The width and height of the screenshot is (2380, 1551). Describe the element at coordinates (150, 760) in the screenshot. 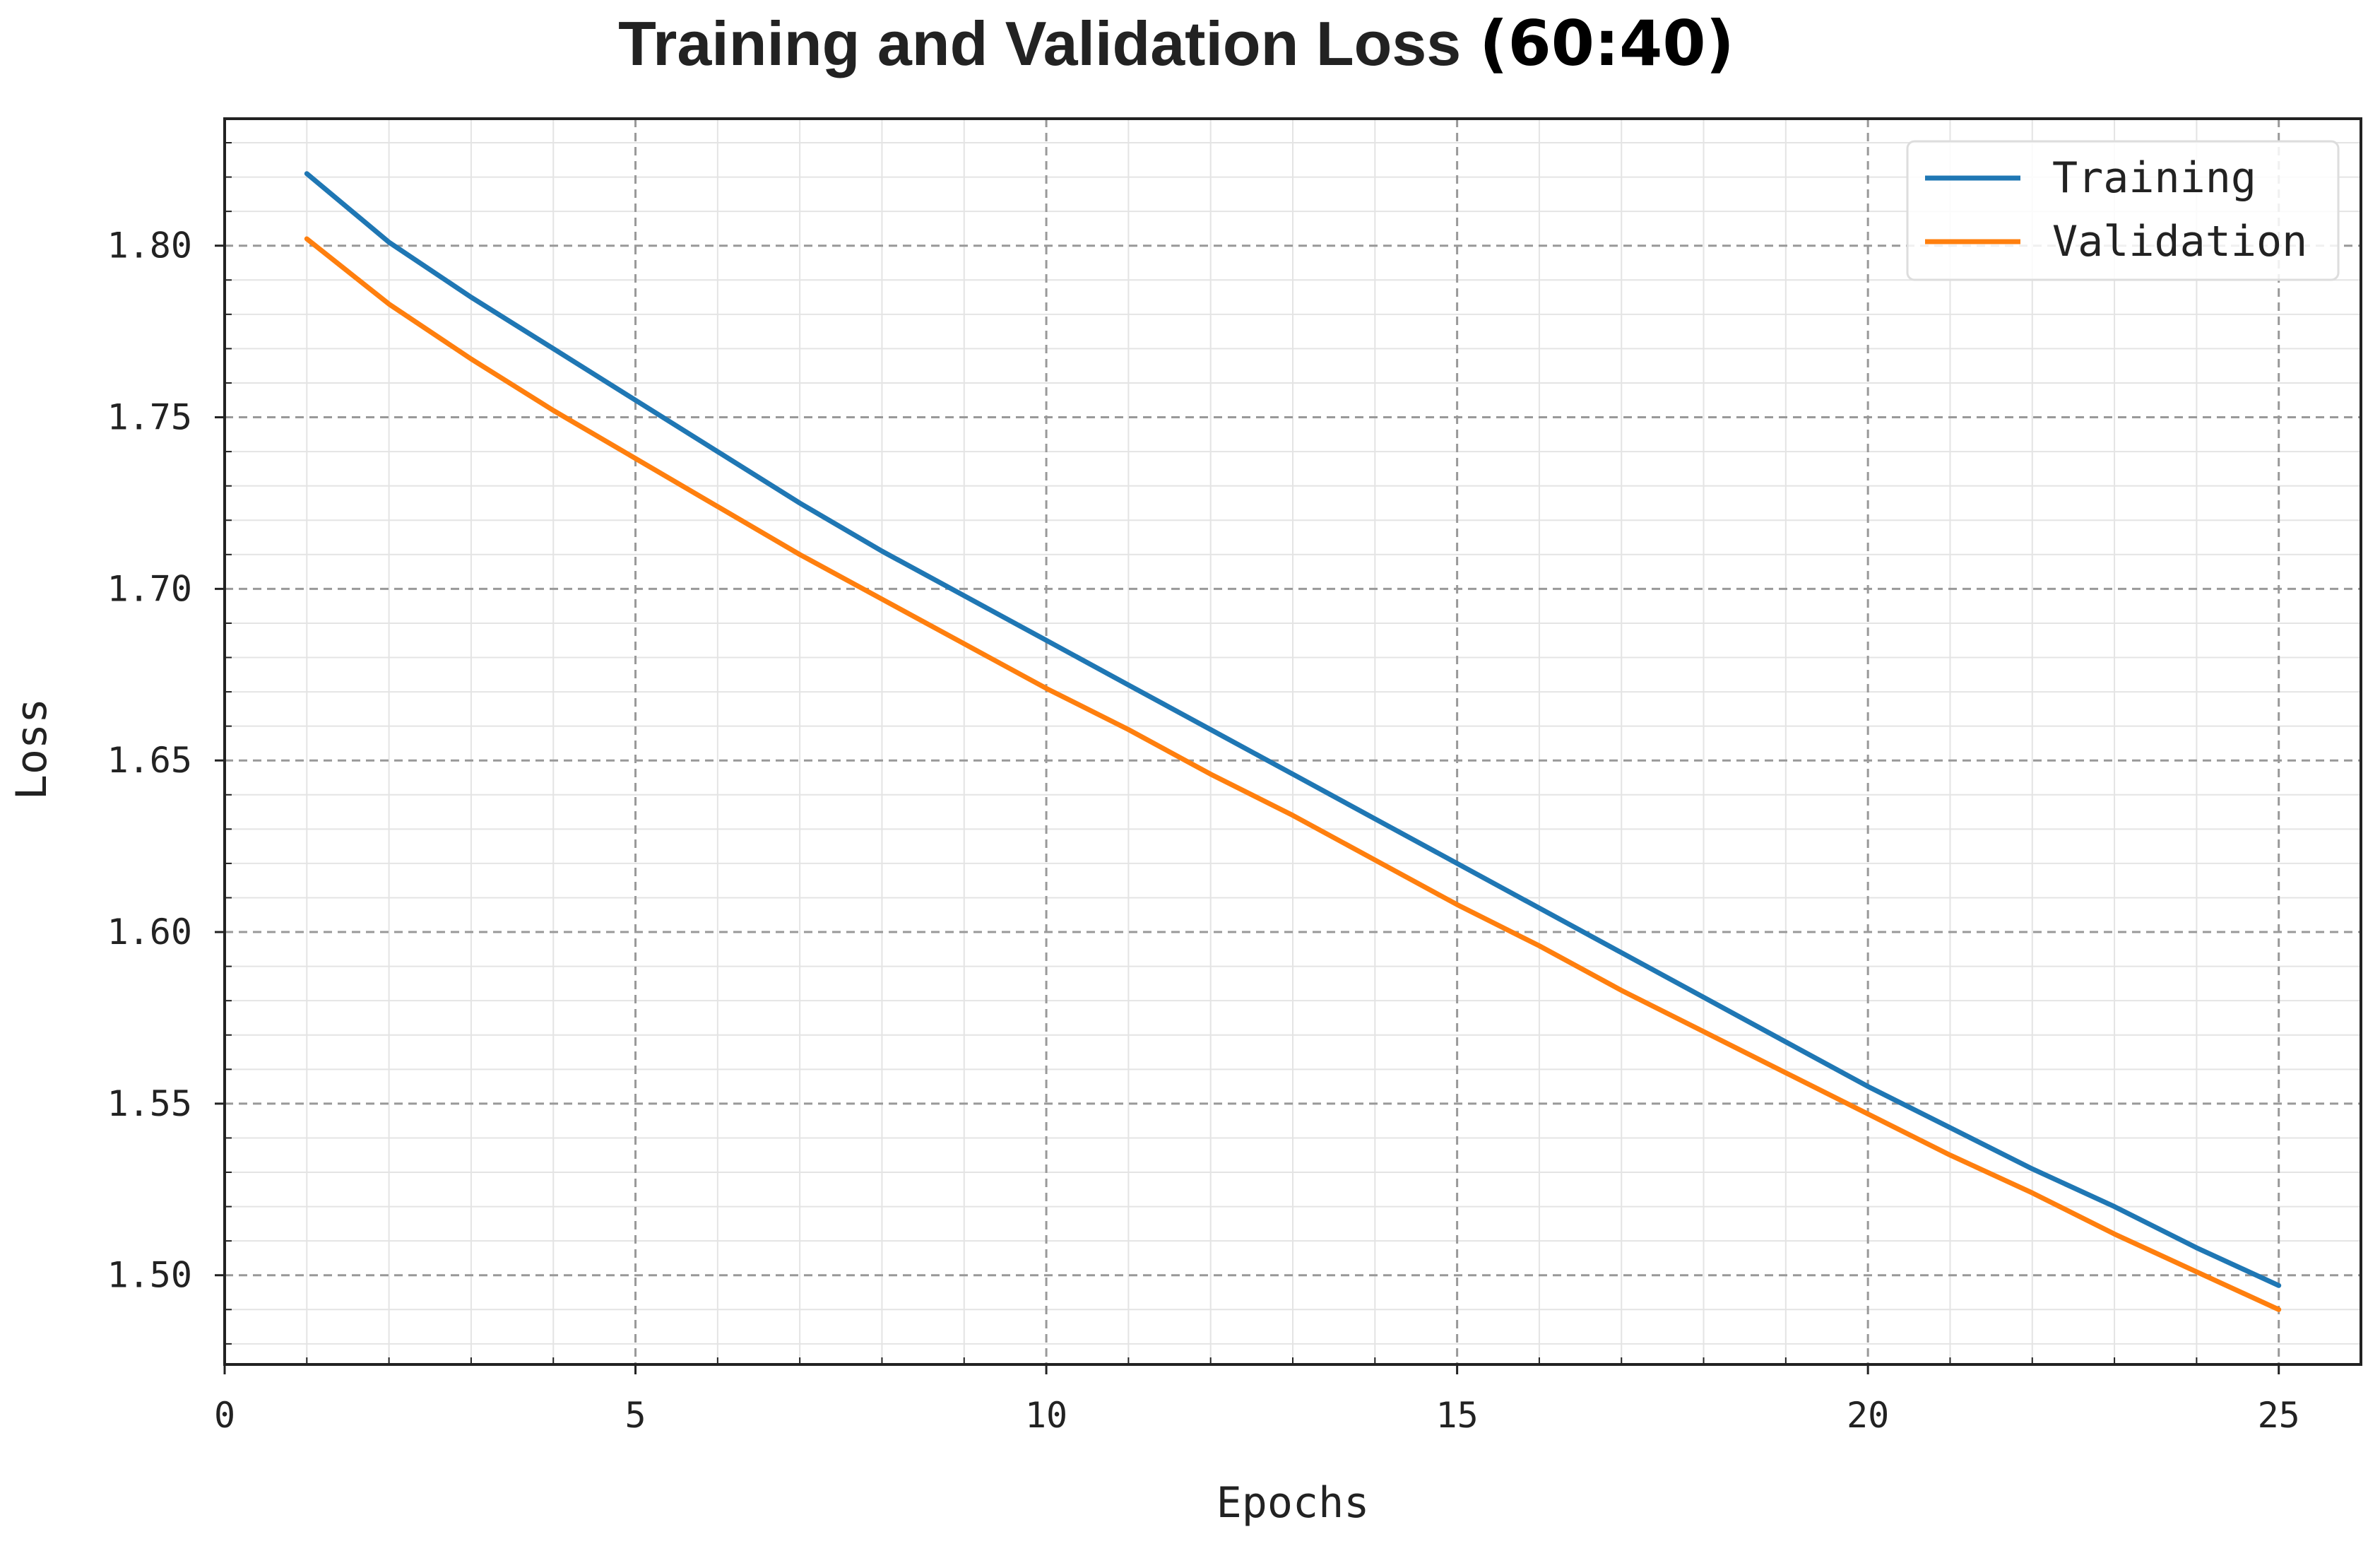

I see `y-tick-label: 1.65` at that location.